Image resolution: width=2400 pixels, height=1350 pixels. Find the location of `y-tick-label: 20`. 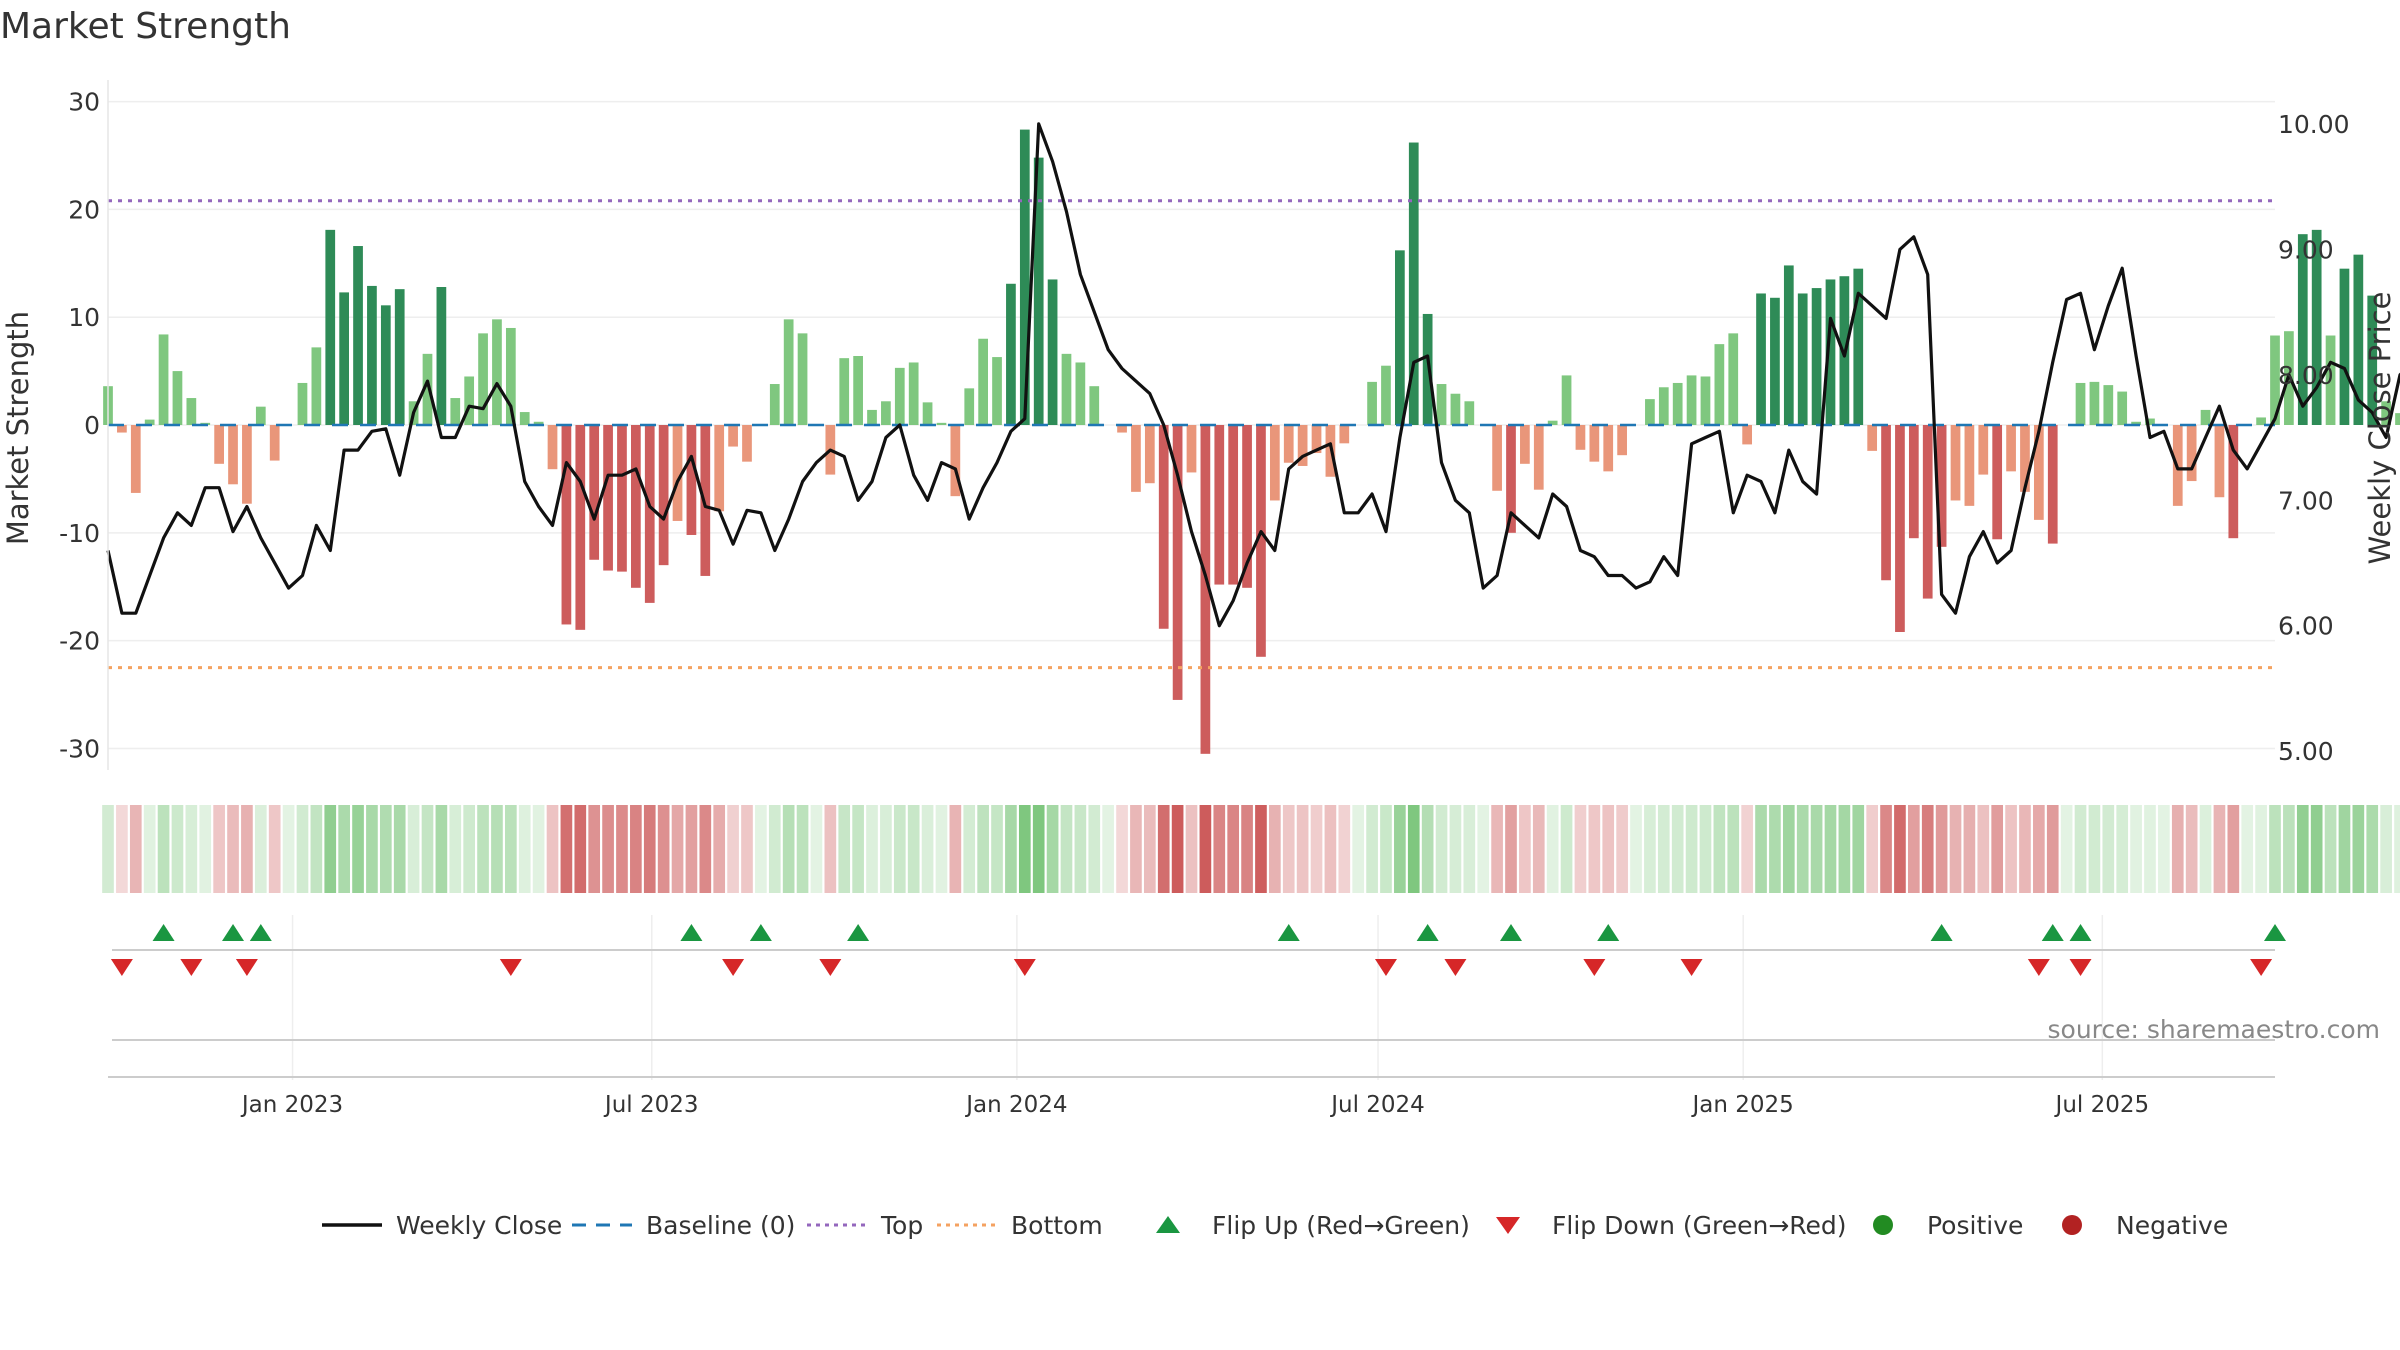

y-tick-label: 20 is located at coordinates (84, 209).